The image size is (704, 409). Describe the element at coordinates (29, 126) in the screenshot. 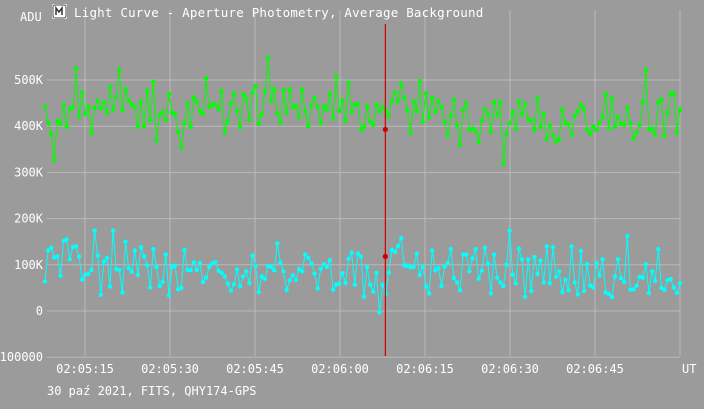

I see `y-tick-label: 400K` at that location.